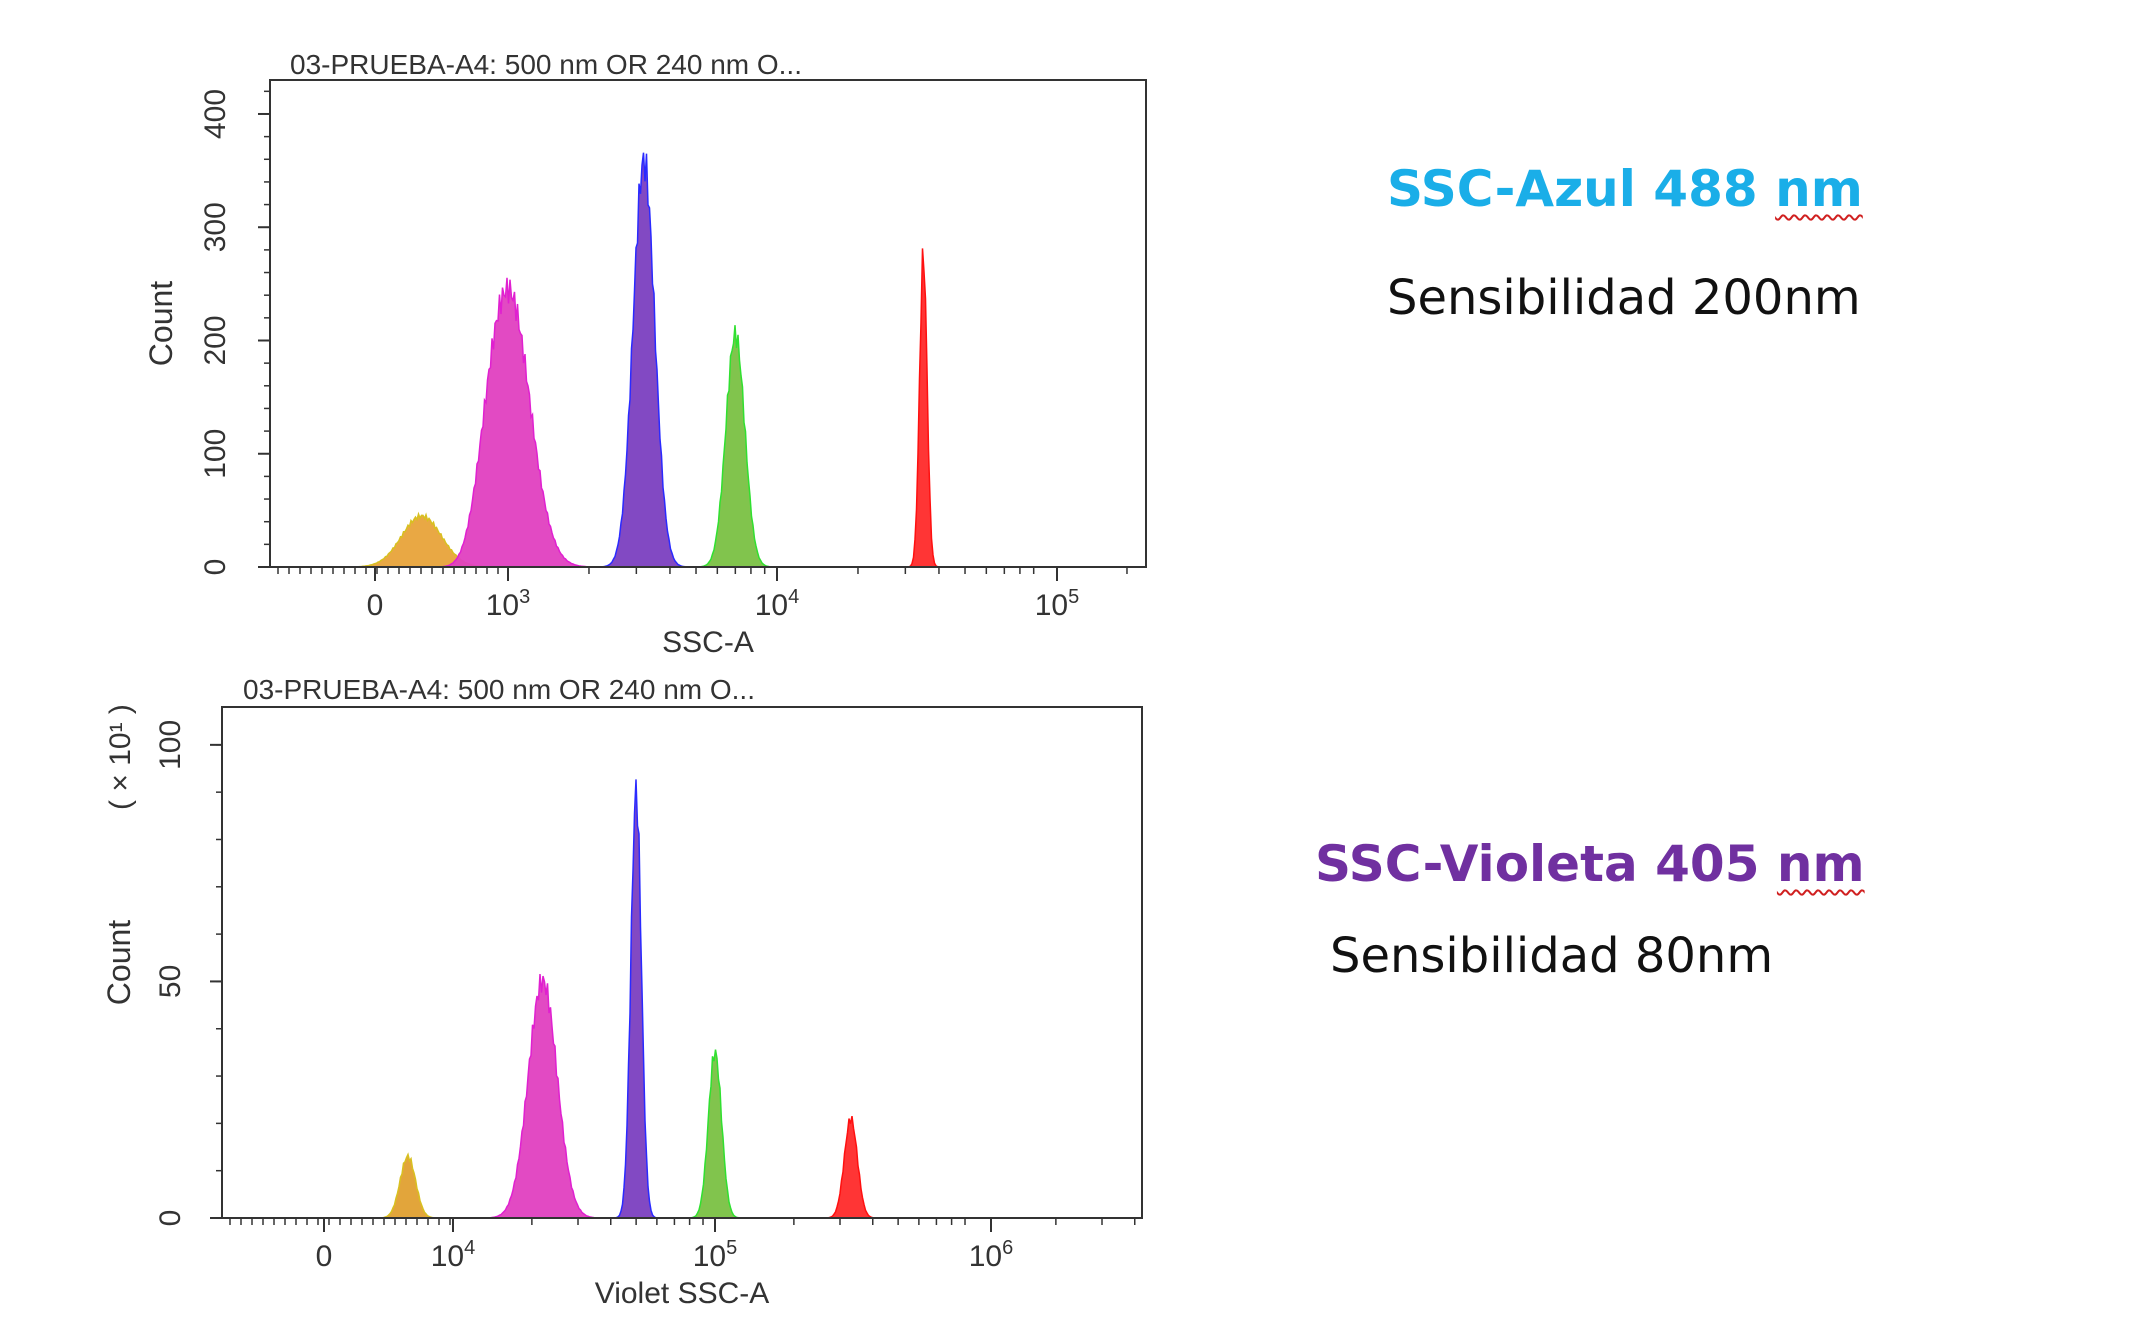 The image size is (2142, 1336). I want to click on blue-laser-unit: nm, so click(1819, 189).